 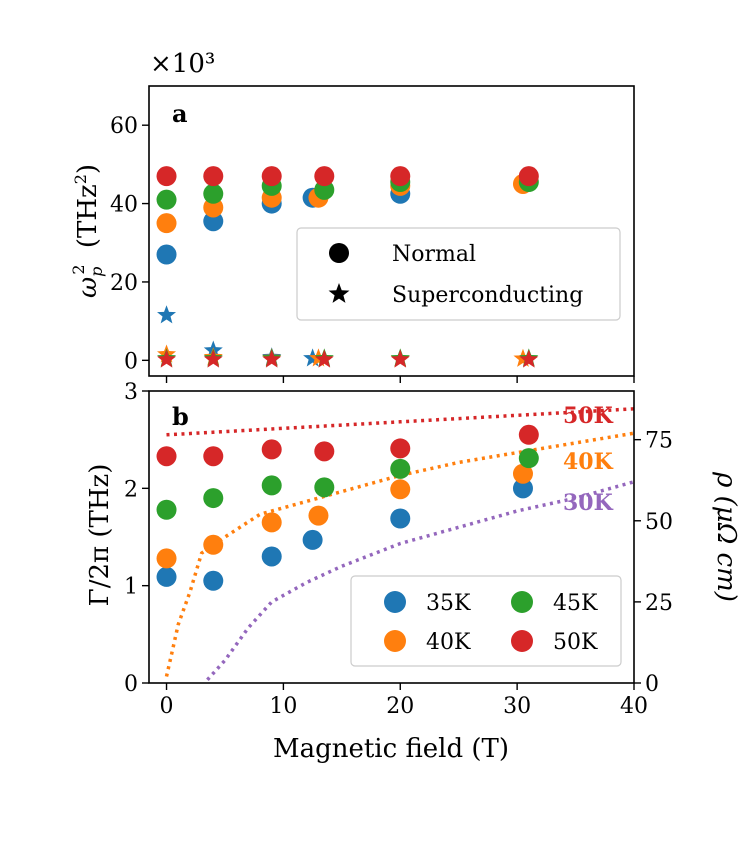 I want to click on resistivity-curve-50K, so click(x=400, y=422).